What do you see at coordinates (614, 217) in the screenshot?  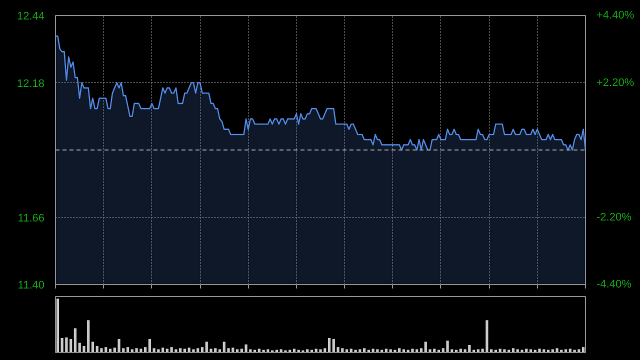 I see `y2-tick-label: -2.20%` at bounding box center [614, 217].